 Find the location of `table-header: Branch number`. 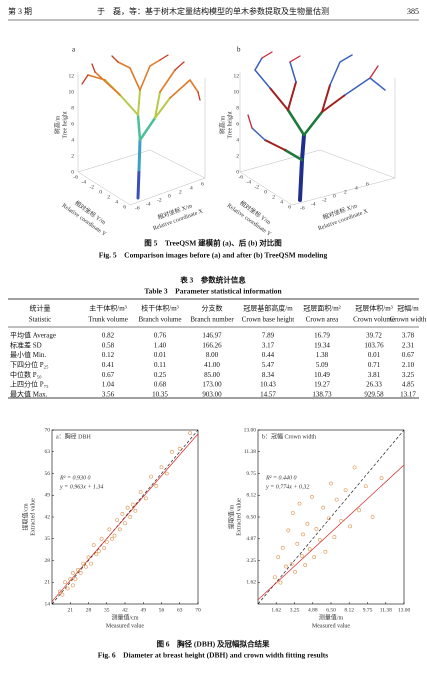

table-header: Branch number is located at coordinates (212, 320).